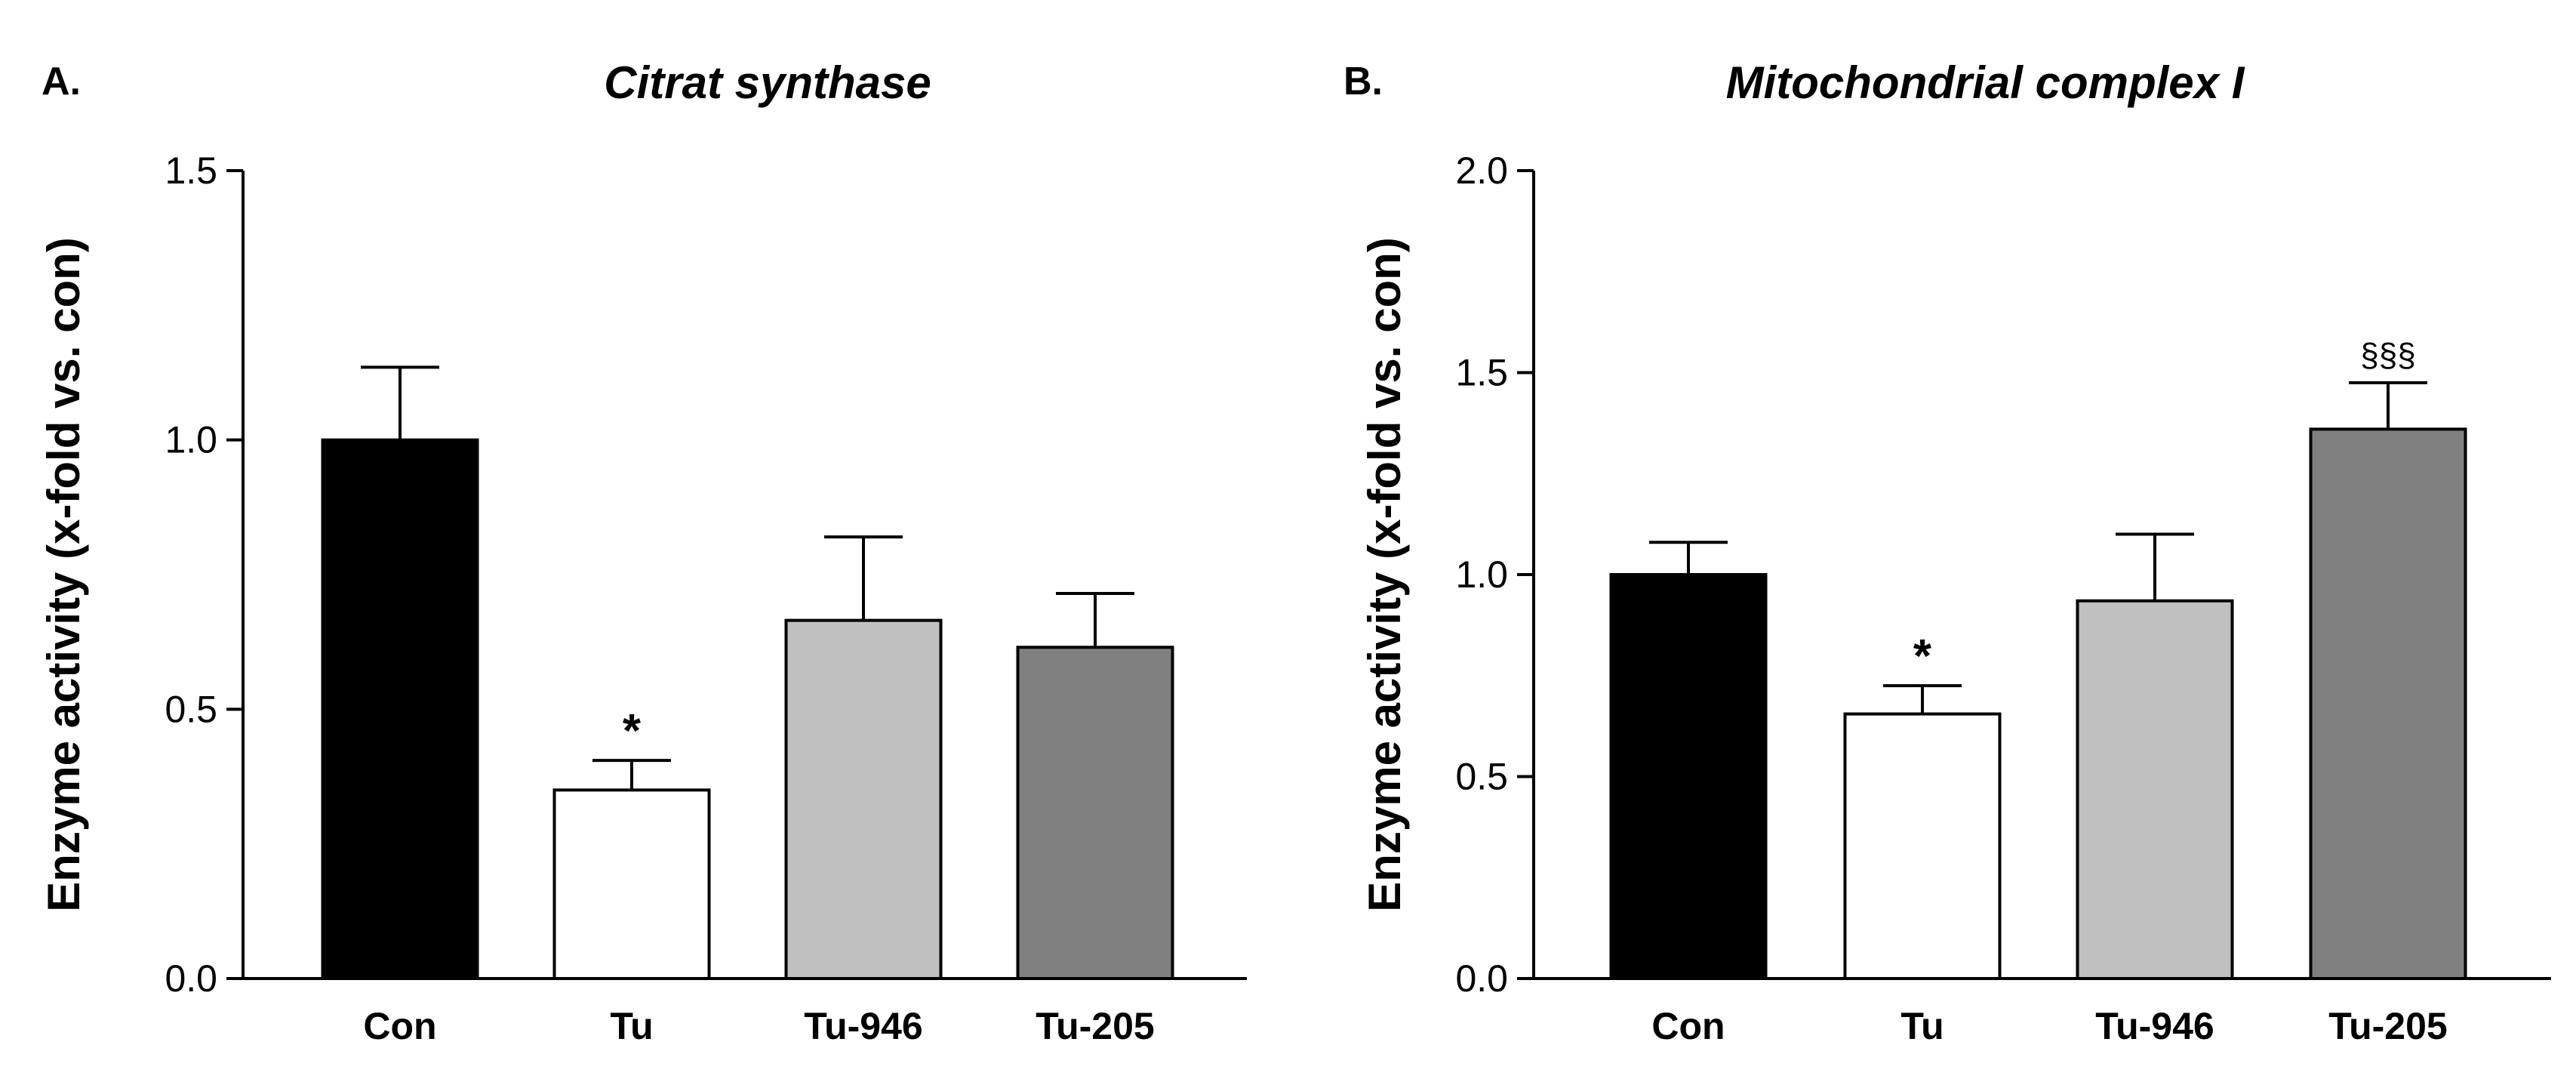 The height and width of the screenshot is (1085, 2576). Describe the element at coordinates (1481, 170) in the screenshot. I see `y-tick-label: 2.0` at that location.